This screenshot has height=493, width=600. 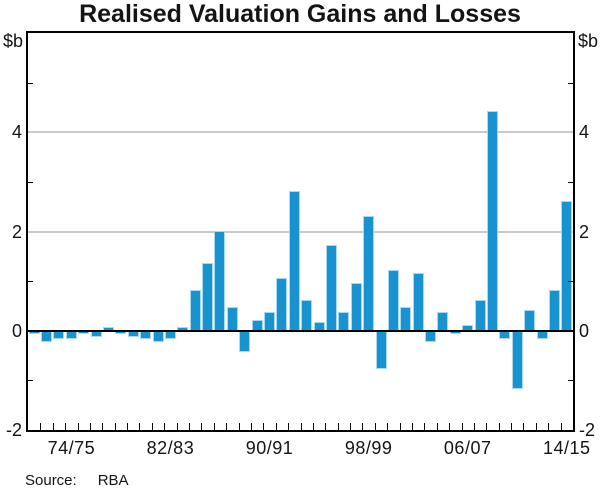 I want to click on bar-86/87, so click(x=220, y=281).